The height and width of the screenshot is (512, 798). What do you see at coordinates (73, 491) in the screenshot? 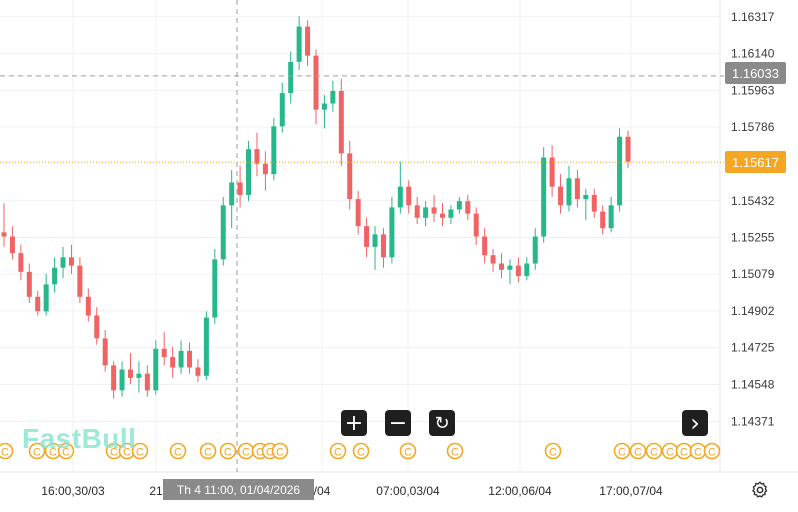
I see `x-tick-label: 16:00,30/03` at bounding box center [73, 491].